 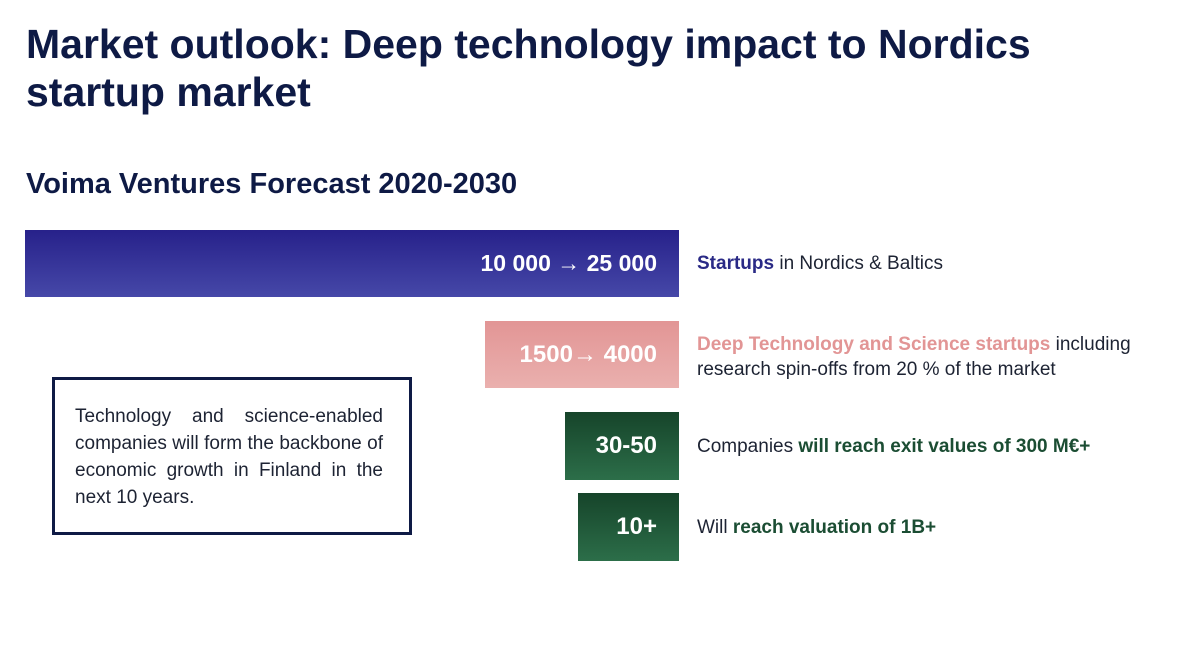 What do you see at coordinates (568, 263) in the screenshot?
I see `startups-value: 10 000 → 25 000` at bounding box center [568, 263].